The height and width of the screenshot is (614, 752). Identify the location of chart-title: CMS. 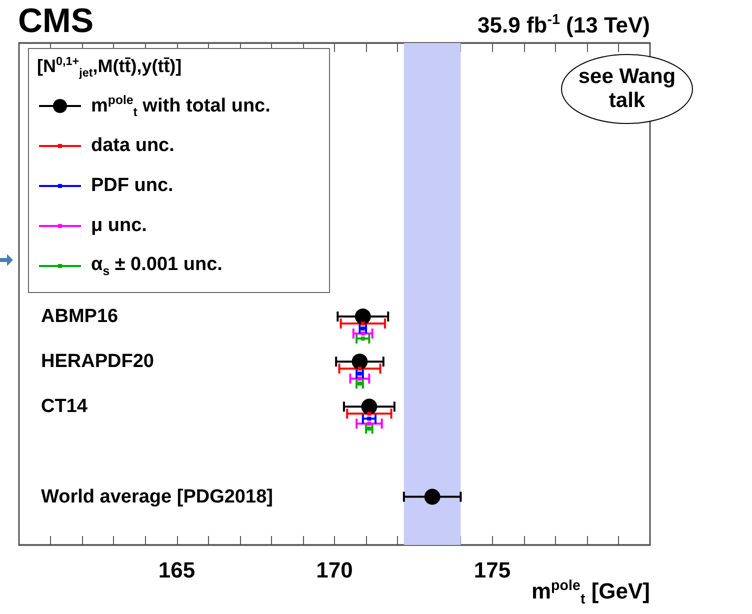
(56, 21).